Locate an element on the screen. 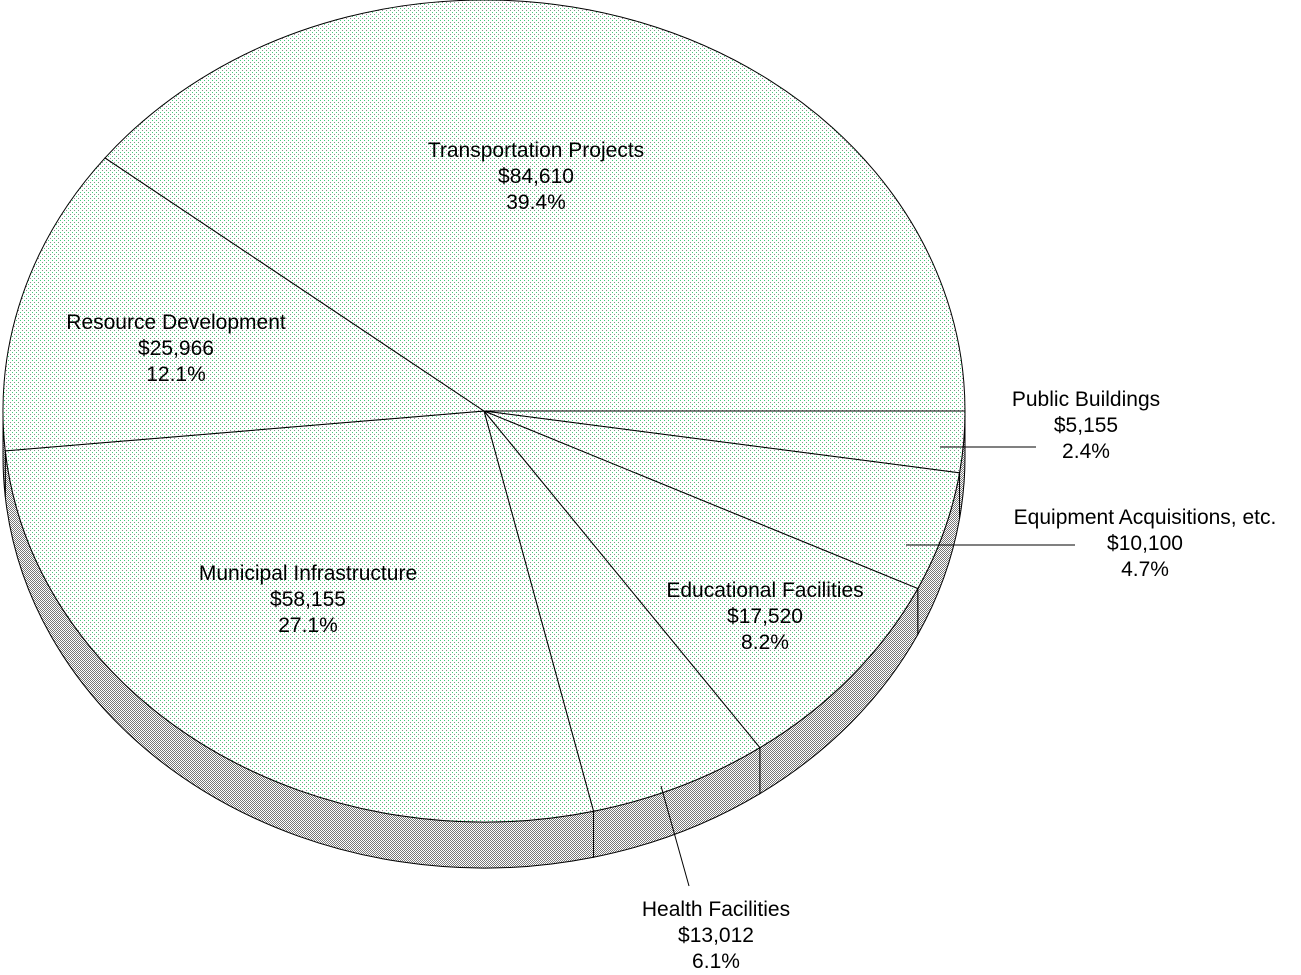 This screenshot has width=1301, height=975. slice-resource-development is located at coordinates (244, 304).